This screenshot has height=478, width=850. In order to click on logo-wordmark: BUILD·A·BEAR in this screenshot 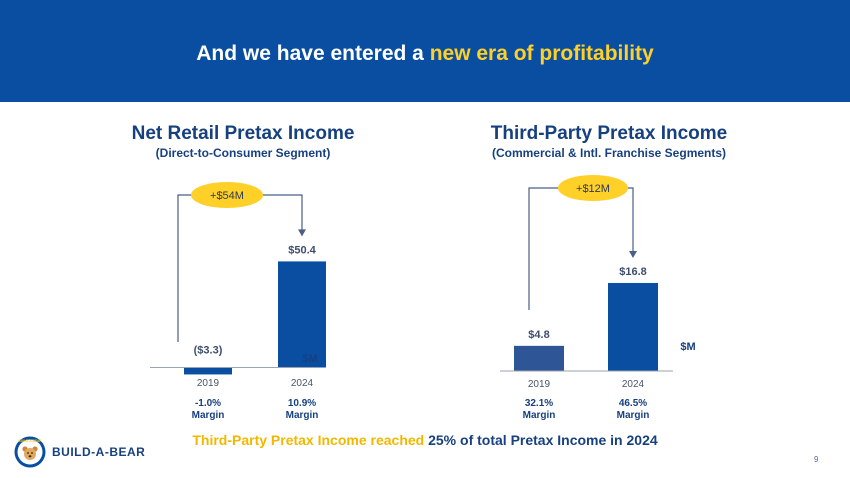, I will do `click(30, 441)`.